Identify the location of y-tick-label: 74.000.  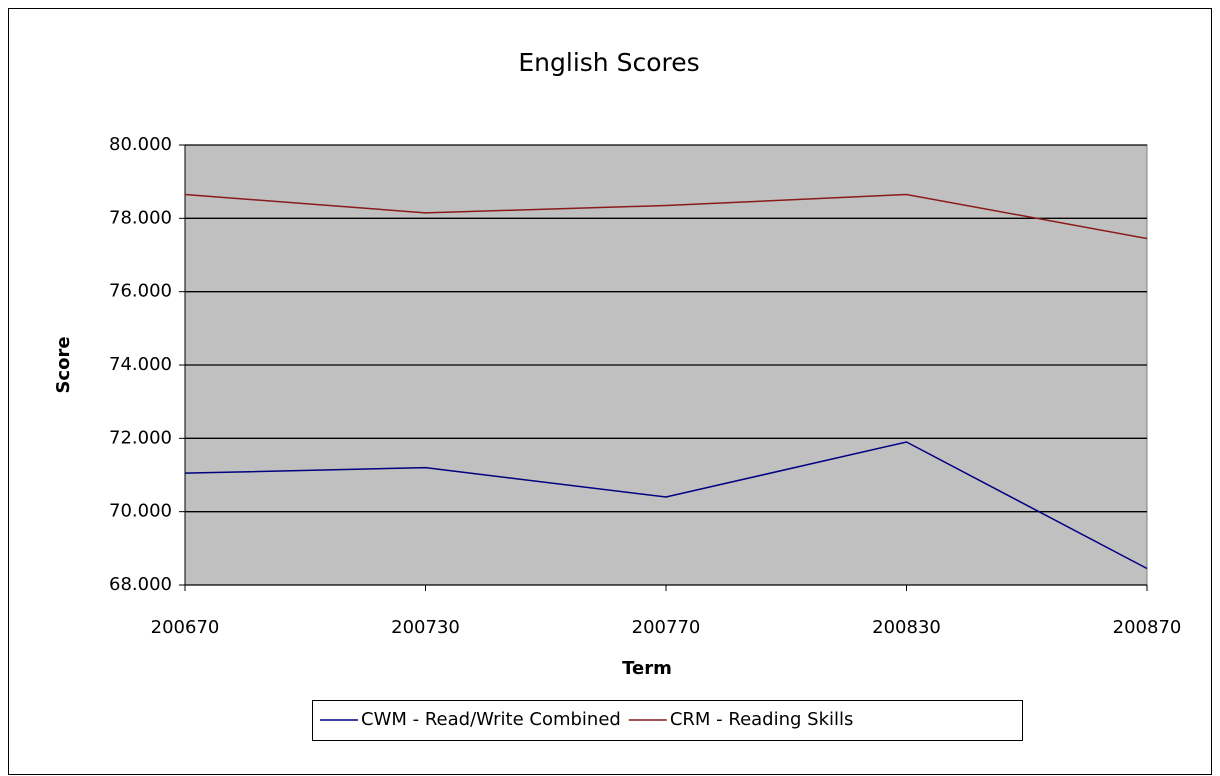
(140, 364).